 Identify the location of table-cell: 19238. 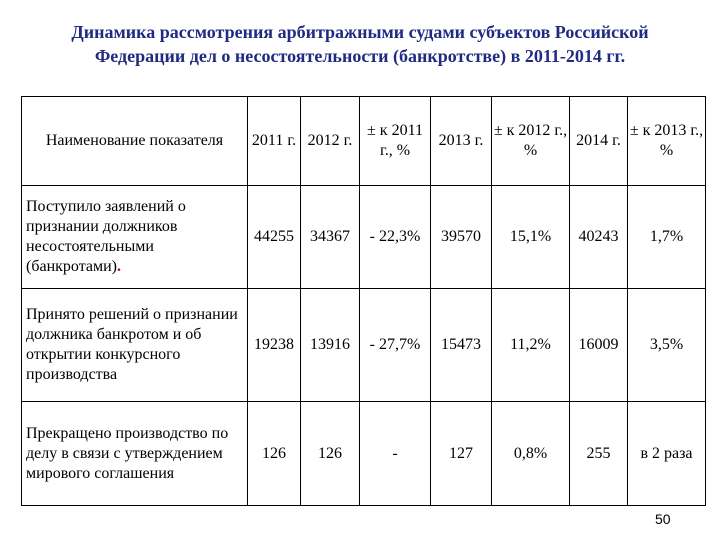
(274, 345).